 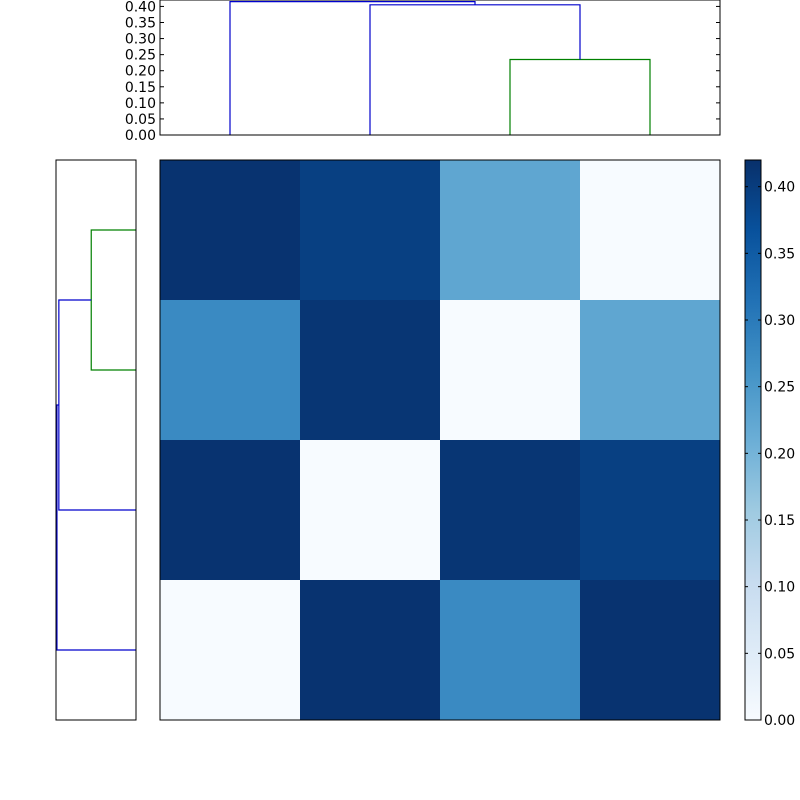 I want to click on colorbar: 0.00 0.05 0.10 0.15 0.20 0.25 0.30 0.35 0.40, so click(x=769, y=444).